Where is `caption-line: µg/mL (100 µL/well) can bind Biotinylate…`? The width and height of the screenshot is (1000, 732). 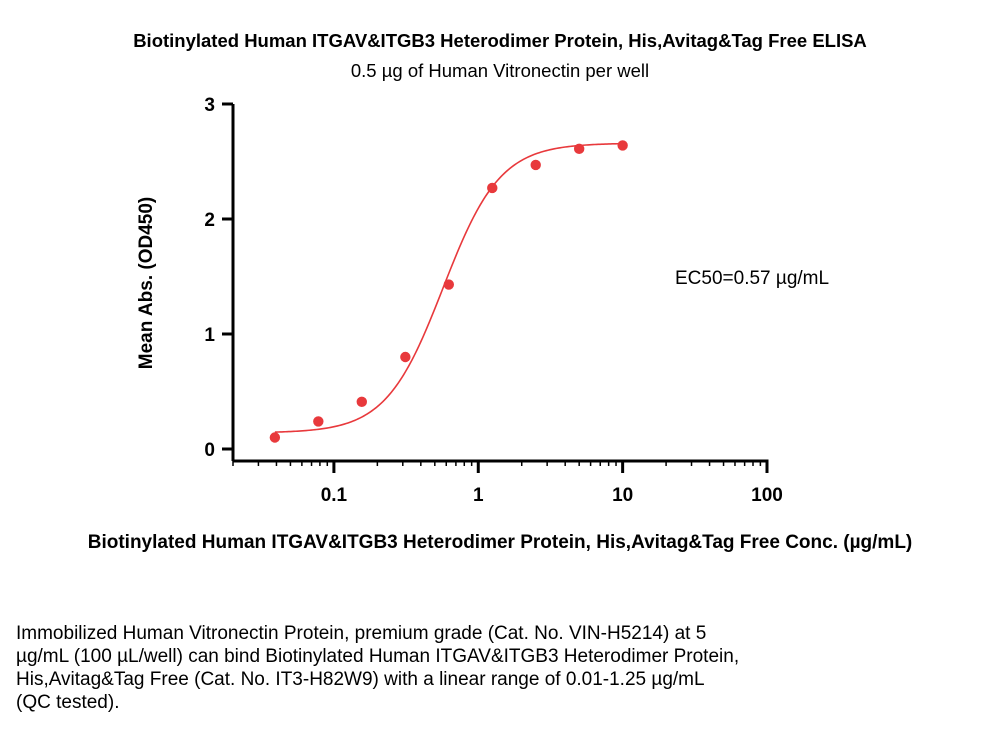 caption-line: µg/mL (100 µL/well) can bind Biotinylate… is located at coordinates (378, 656).